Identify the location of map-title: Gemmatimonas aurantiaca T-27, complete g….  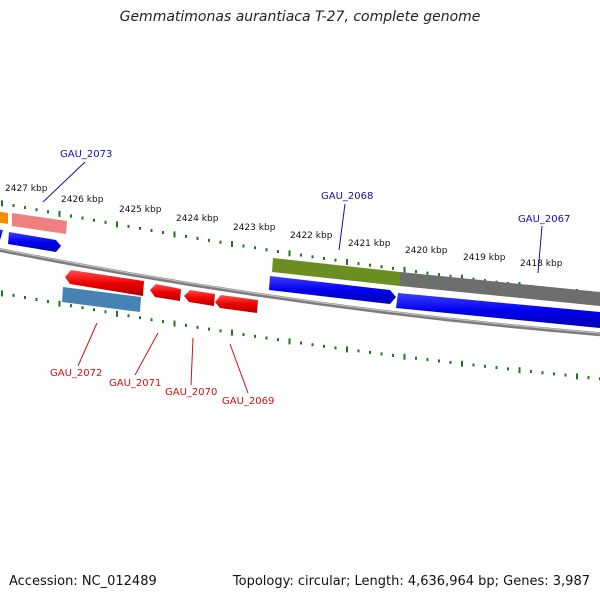
(300, 17).